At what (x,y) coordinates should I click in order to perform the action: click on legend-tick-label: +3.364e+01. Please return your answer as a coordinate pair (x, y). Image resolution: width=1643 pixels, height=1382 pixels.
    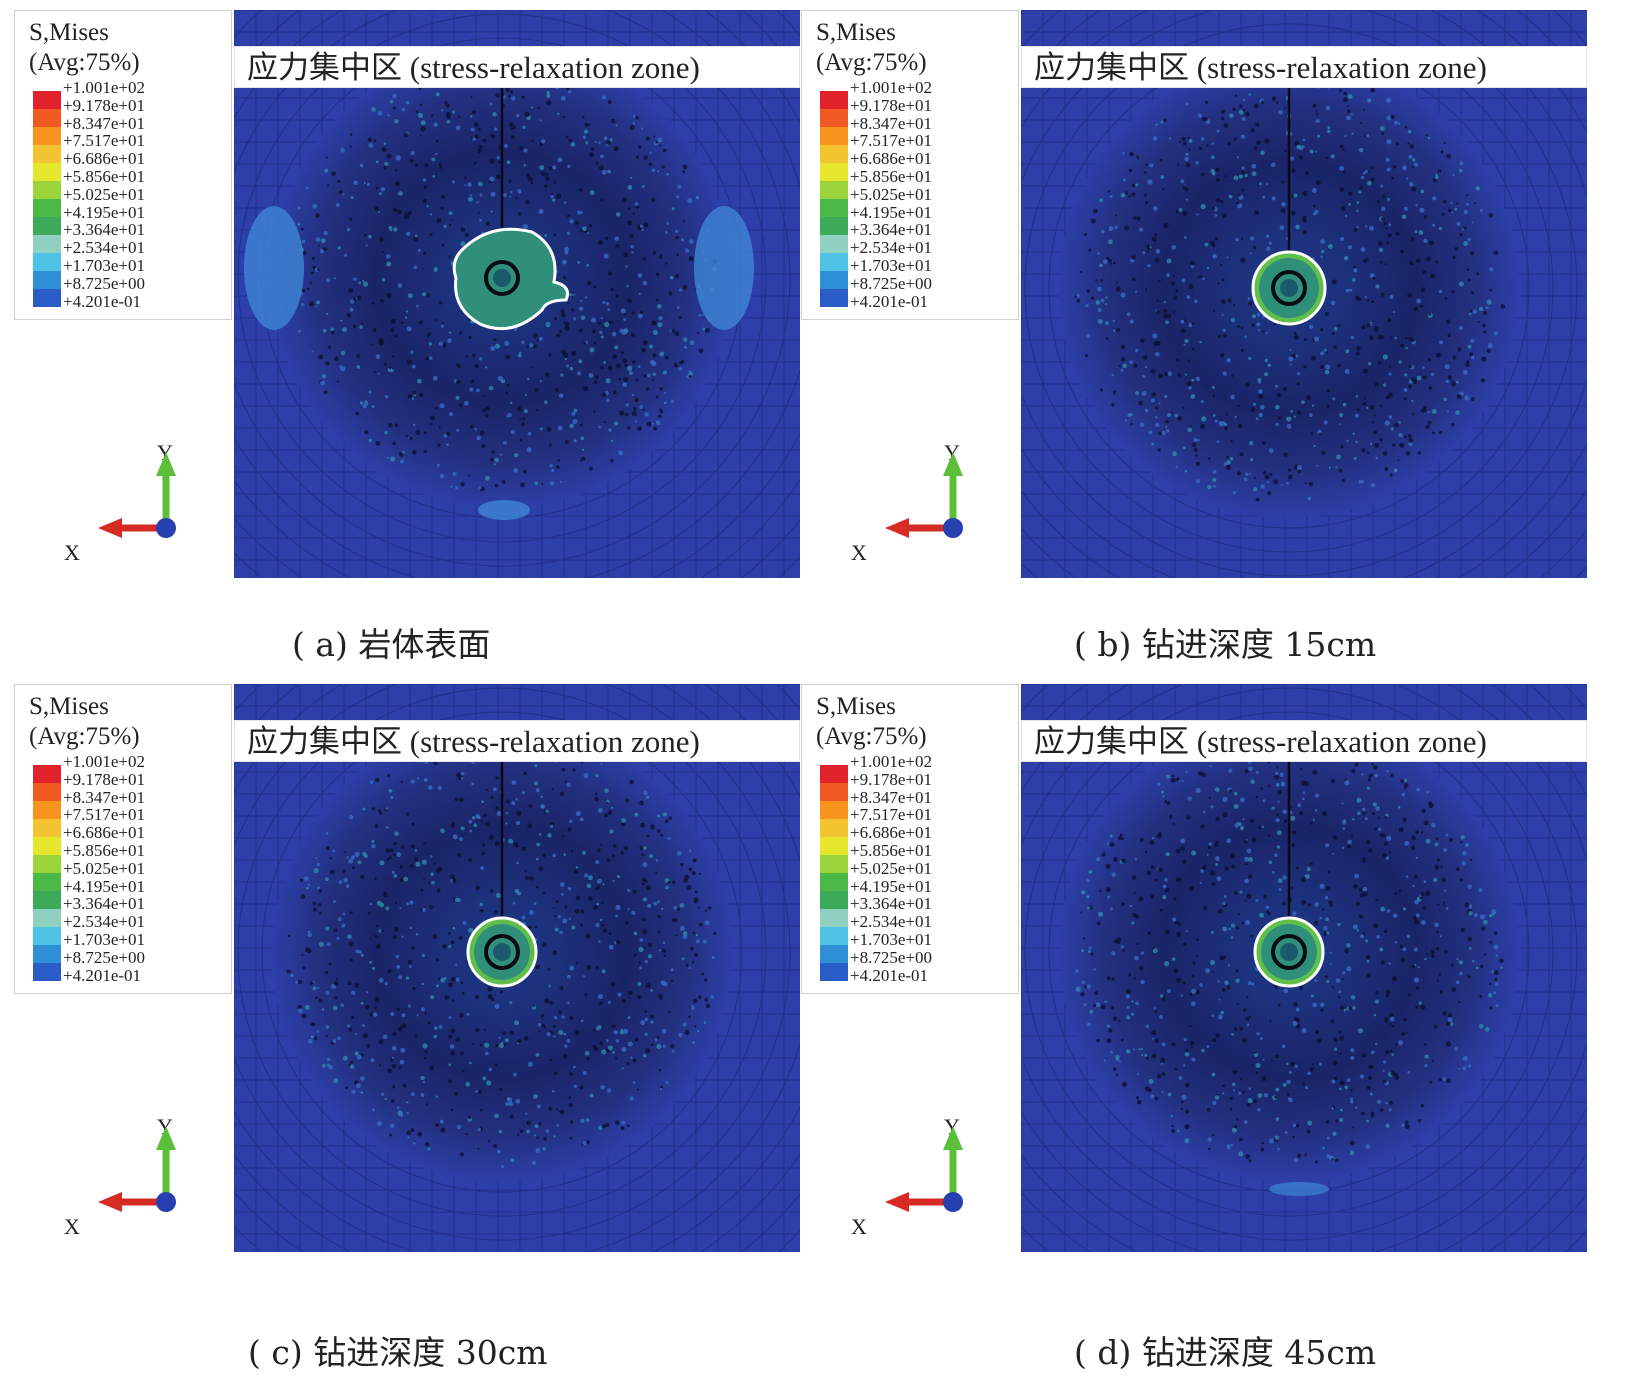
    Looking at the image, I should click on (891, 904).